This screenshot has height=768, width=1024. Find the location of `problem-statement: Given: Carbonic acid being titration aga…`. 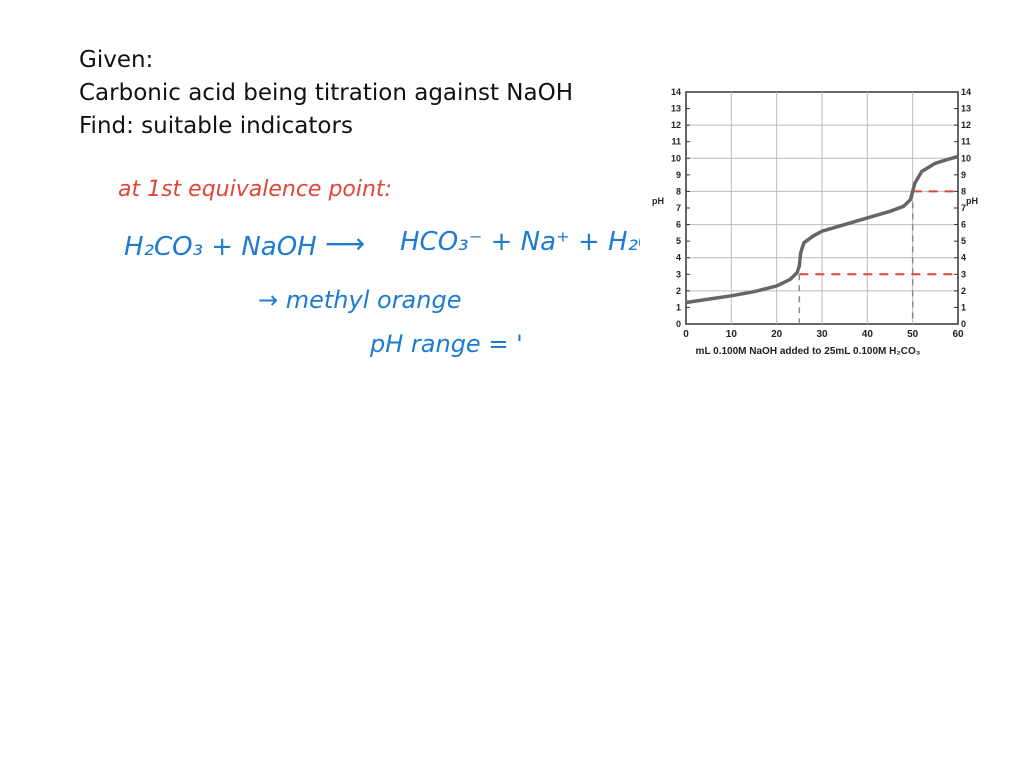

problem-statement: Given: Carbonic acid being titration aga… is located at coordinates (326, 93).